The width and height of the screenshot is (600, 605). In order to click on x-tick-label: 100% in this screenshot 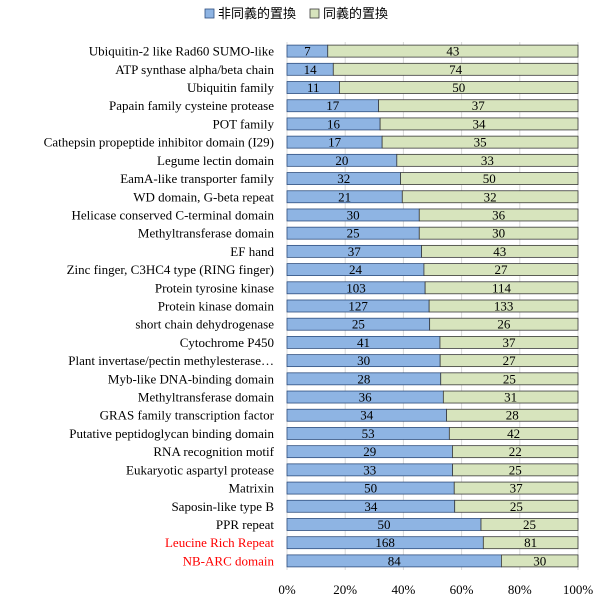, I will do `click(578, 589)`.